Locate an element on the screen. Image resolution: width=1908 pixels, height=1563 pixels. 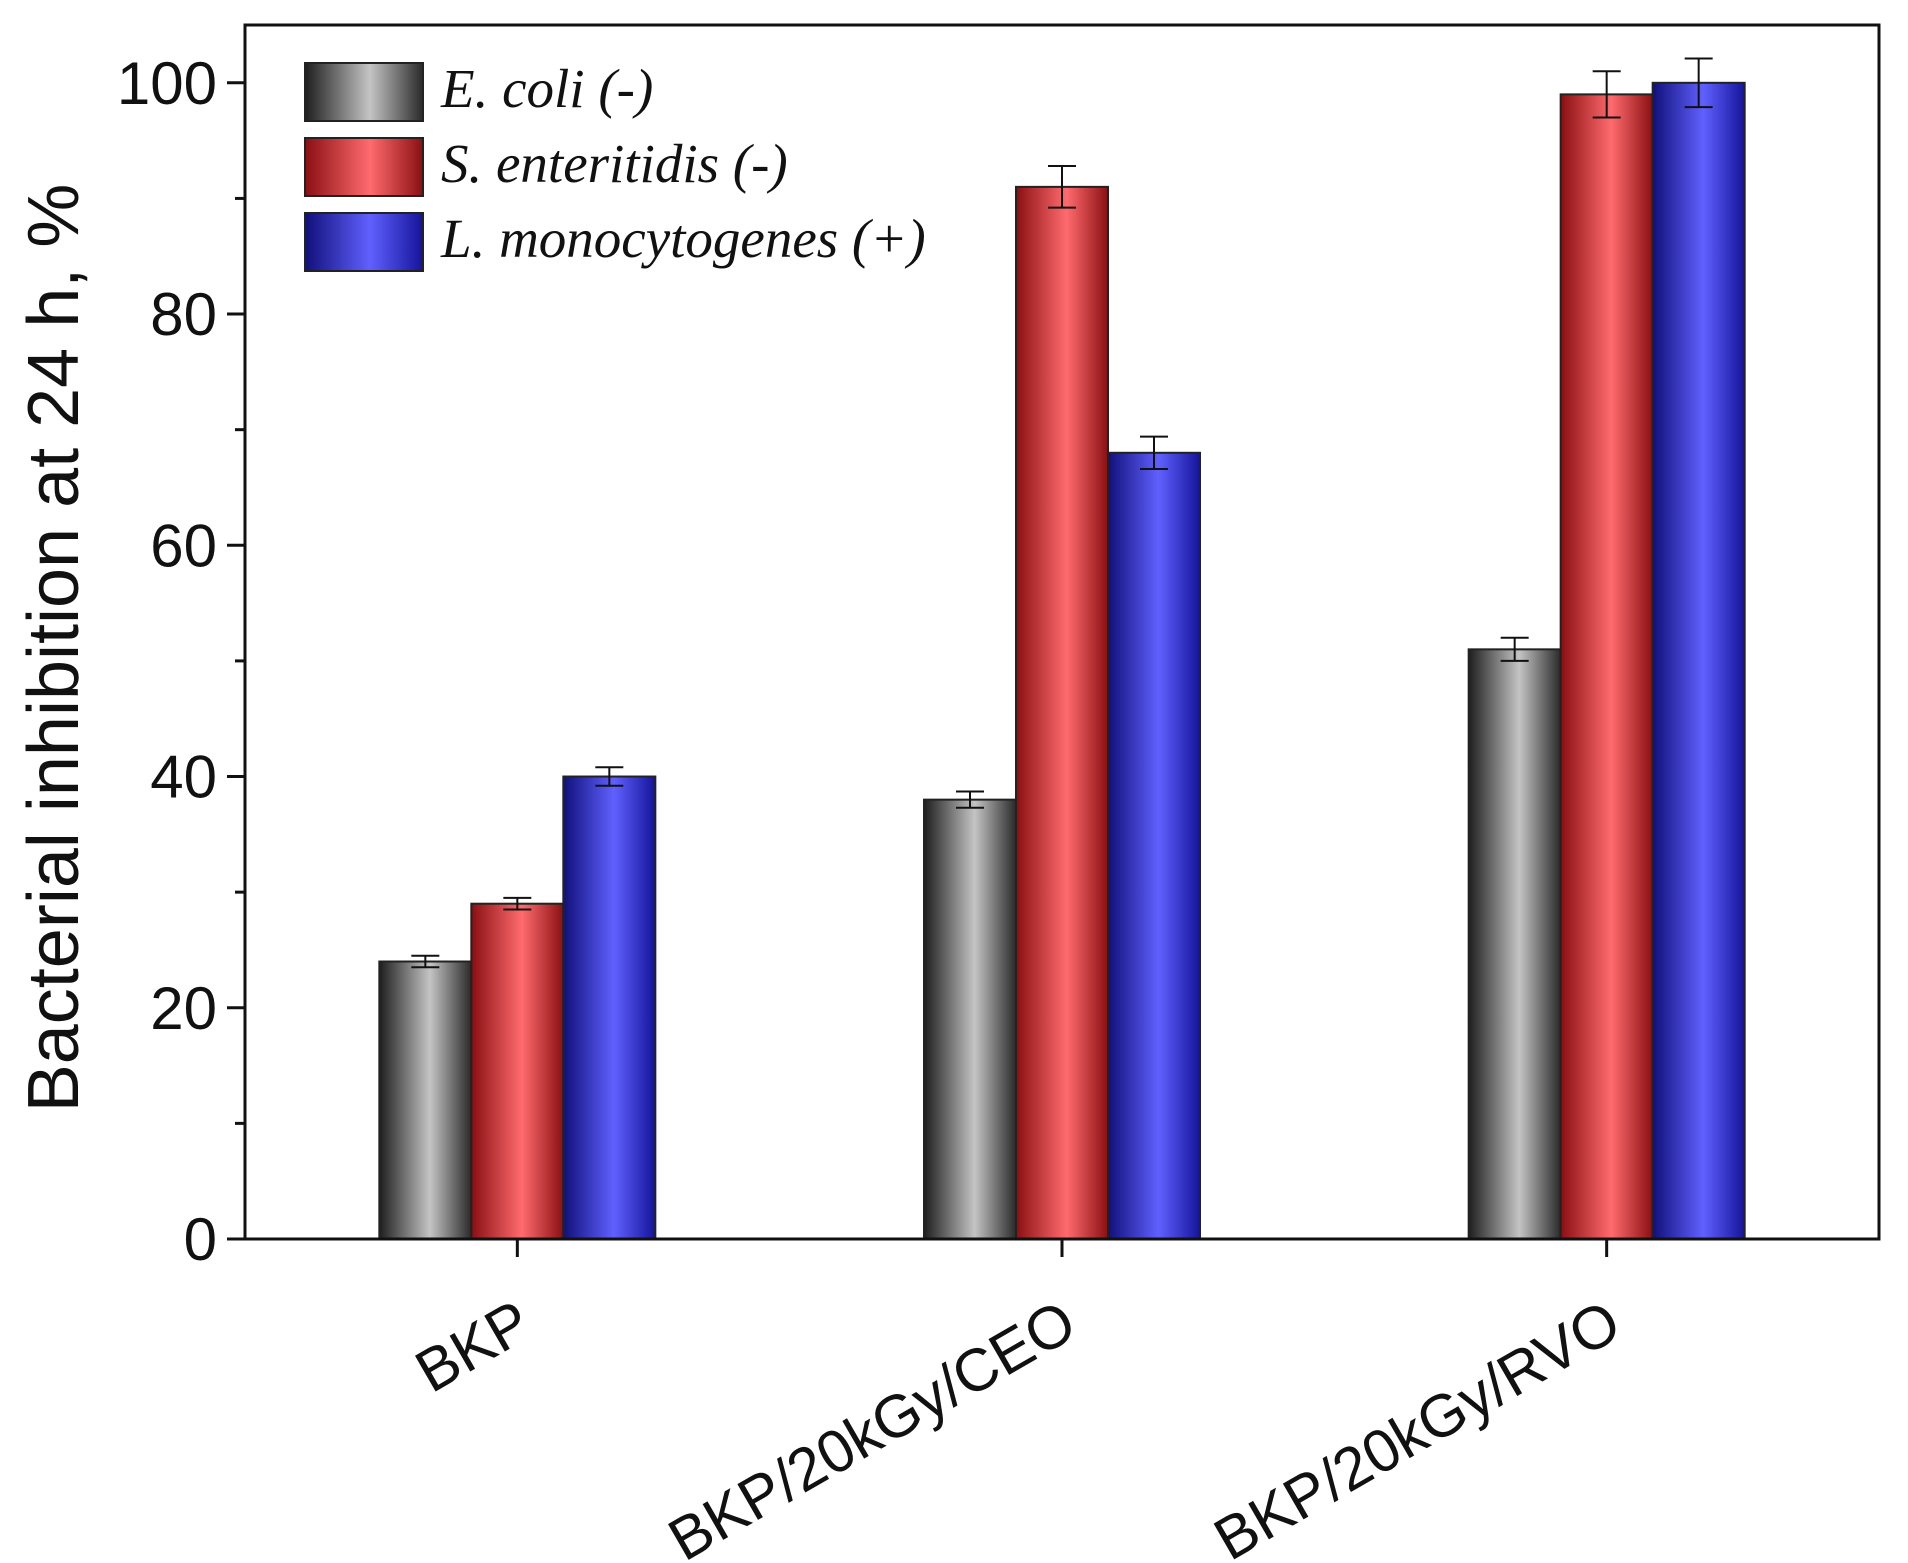
error-bar-e-coli-bkp-20kgy-rvo is located at coordinates (1514, 649).